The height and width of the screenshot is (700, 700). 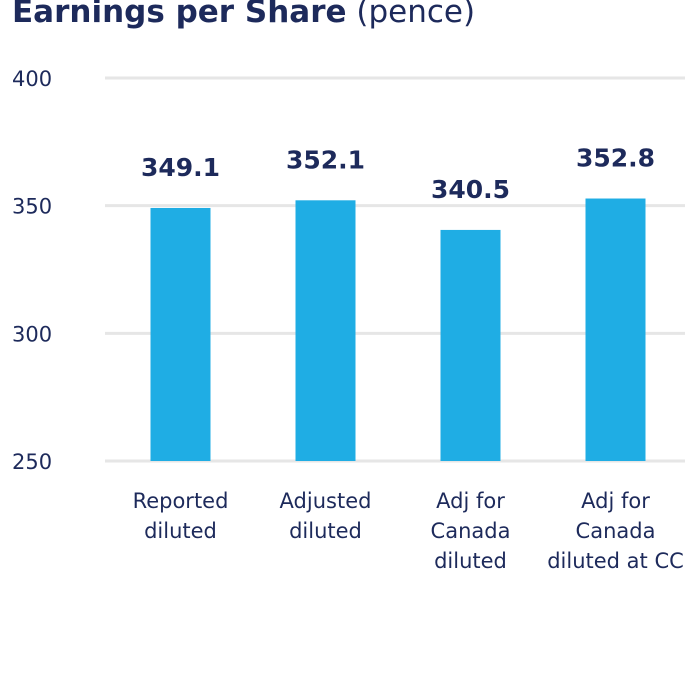 What do you see at coordinates (470, 531) in the screenshot?
I see `x-tick-label: Adj for Canada diluted` at bounding box center [470, 531].